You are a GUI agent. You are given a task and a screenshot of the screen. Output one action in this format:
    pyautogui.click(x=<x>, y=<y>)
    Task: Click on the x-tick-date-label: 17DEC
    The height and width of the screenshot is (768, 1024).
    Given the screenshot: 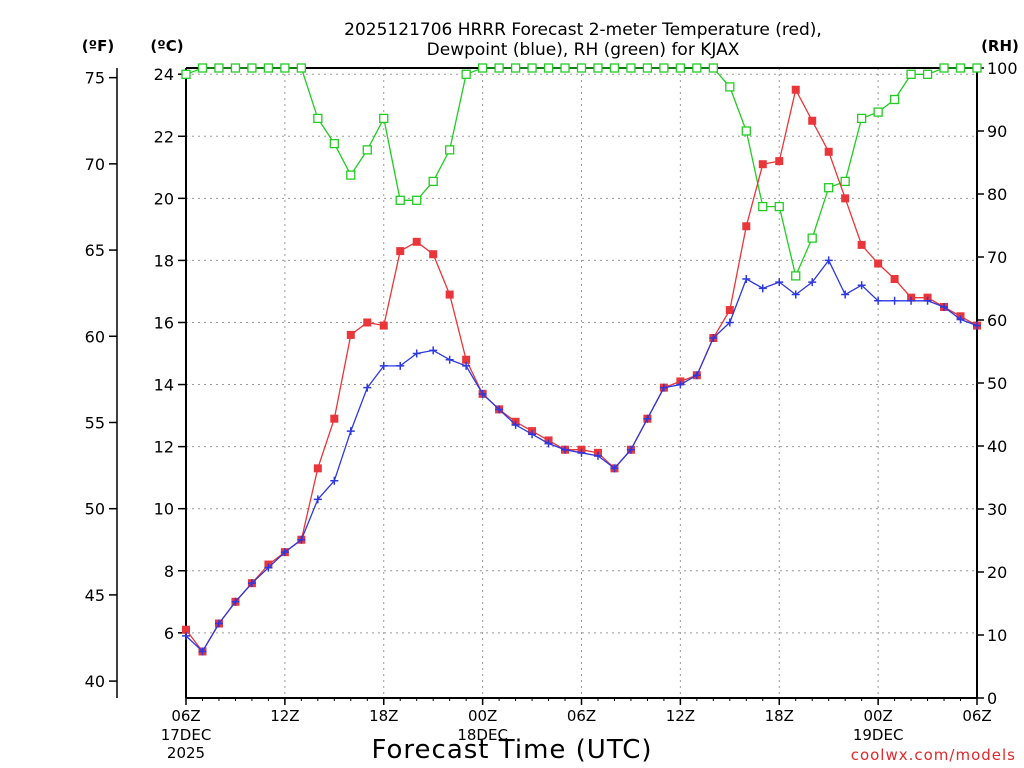 What is the action you would take?
    pyautogui.click(x=186, y=735)
    